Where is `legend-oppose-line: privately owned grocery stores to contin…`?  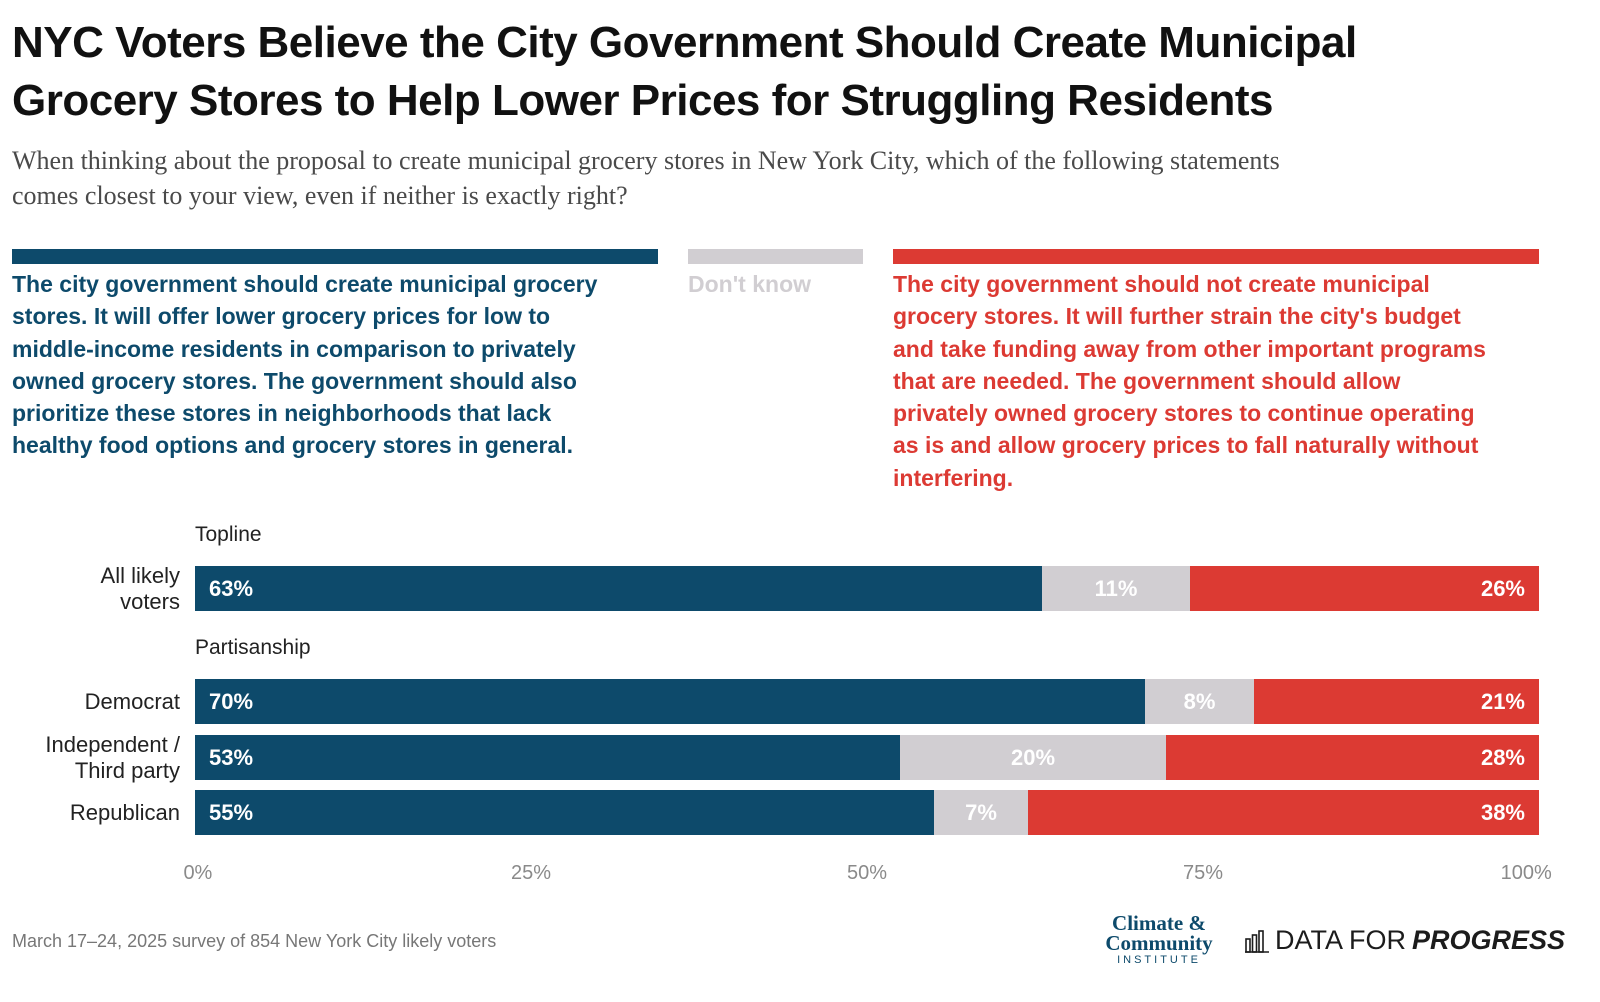
legend-oppose-line: privately owned grocery stores to contin… is located at coordinates (1184, 413).